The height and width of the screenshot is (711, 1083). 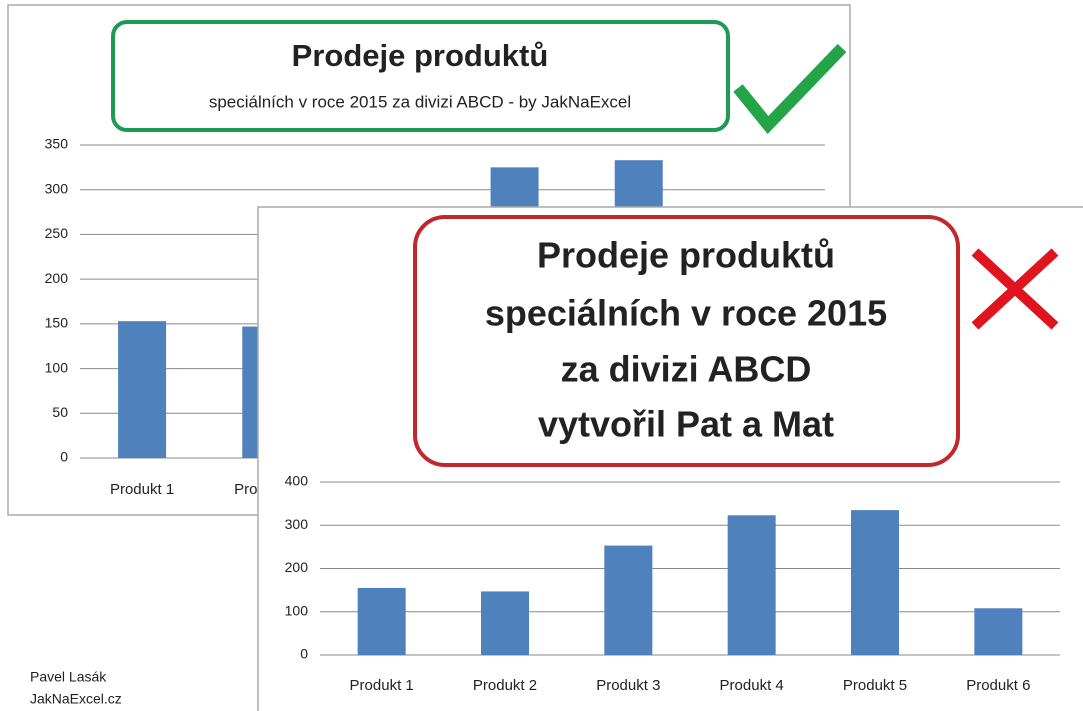 I want to click on chart-title: za divizi ABCD, so click(x=686, y=369).